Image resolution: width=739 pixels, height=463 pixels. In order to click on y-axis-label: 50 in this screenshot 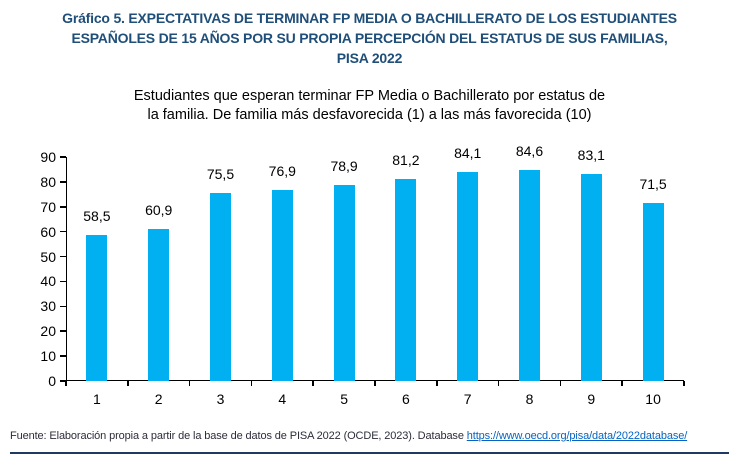, I will do `click(48, 256)`.